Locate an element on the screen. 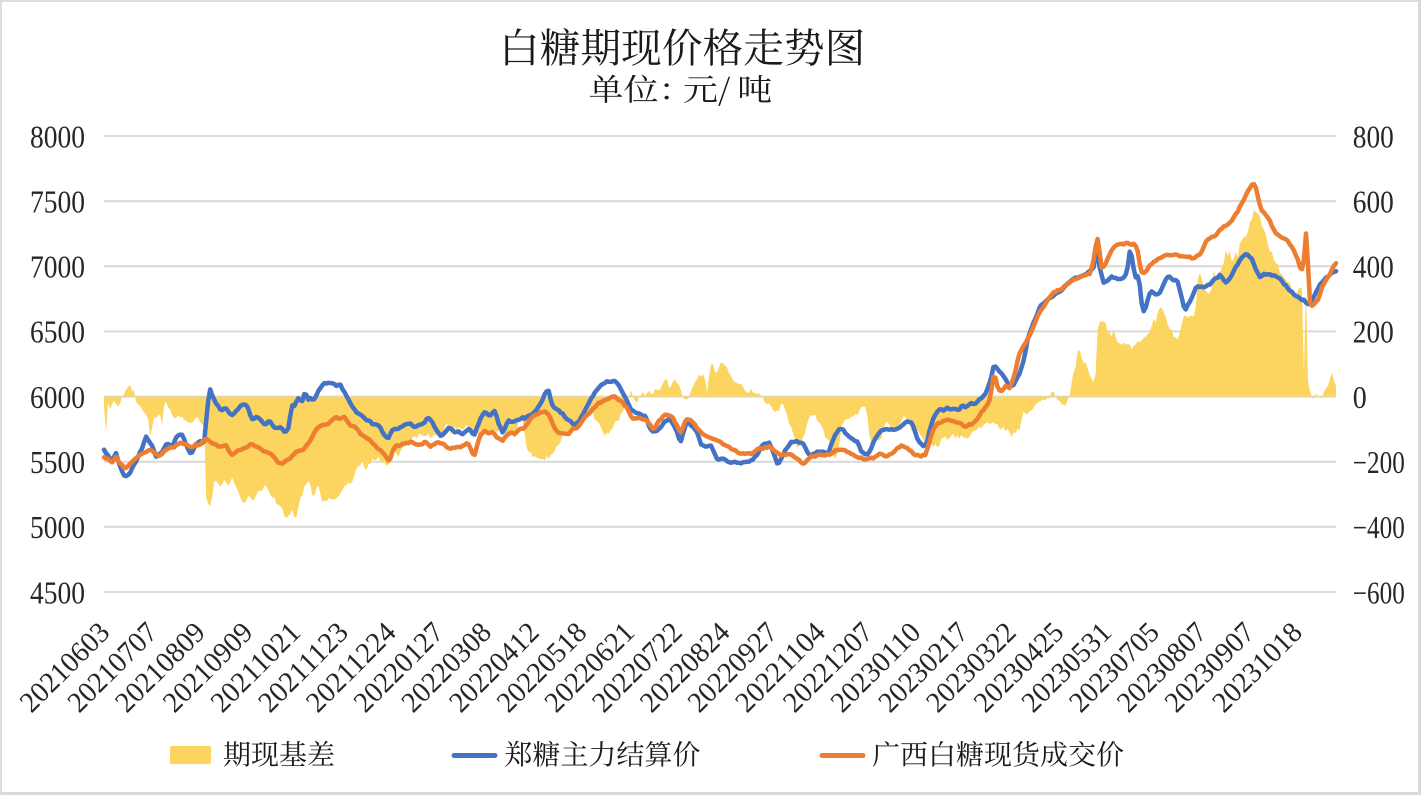 Image resolution: width=1421 pixels, height=795 pixels. svg-text: 8000 is located at coordinates (57, 136).